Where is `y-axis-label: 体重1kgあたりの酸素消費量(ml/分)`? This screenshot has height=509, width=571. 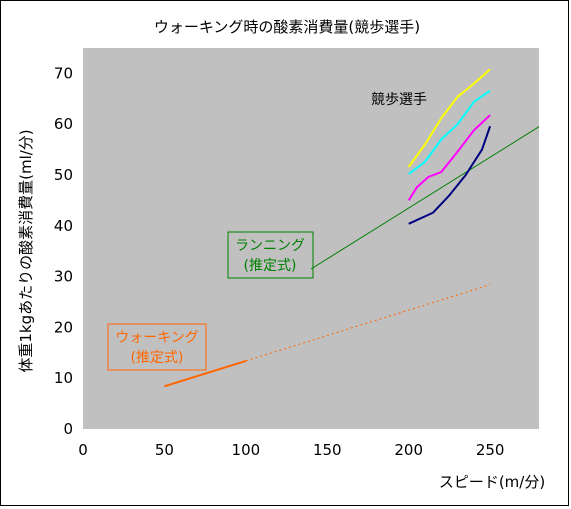 y-axis-label: 体重1kgあたりの酸素消費量(ml/分) is located at coordinates (26, 250).